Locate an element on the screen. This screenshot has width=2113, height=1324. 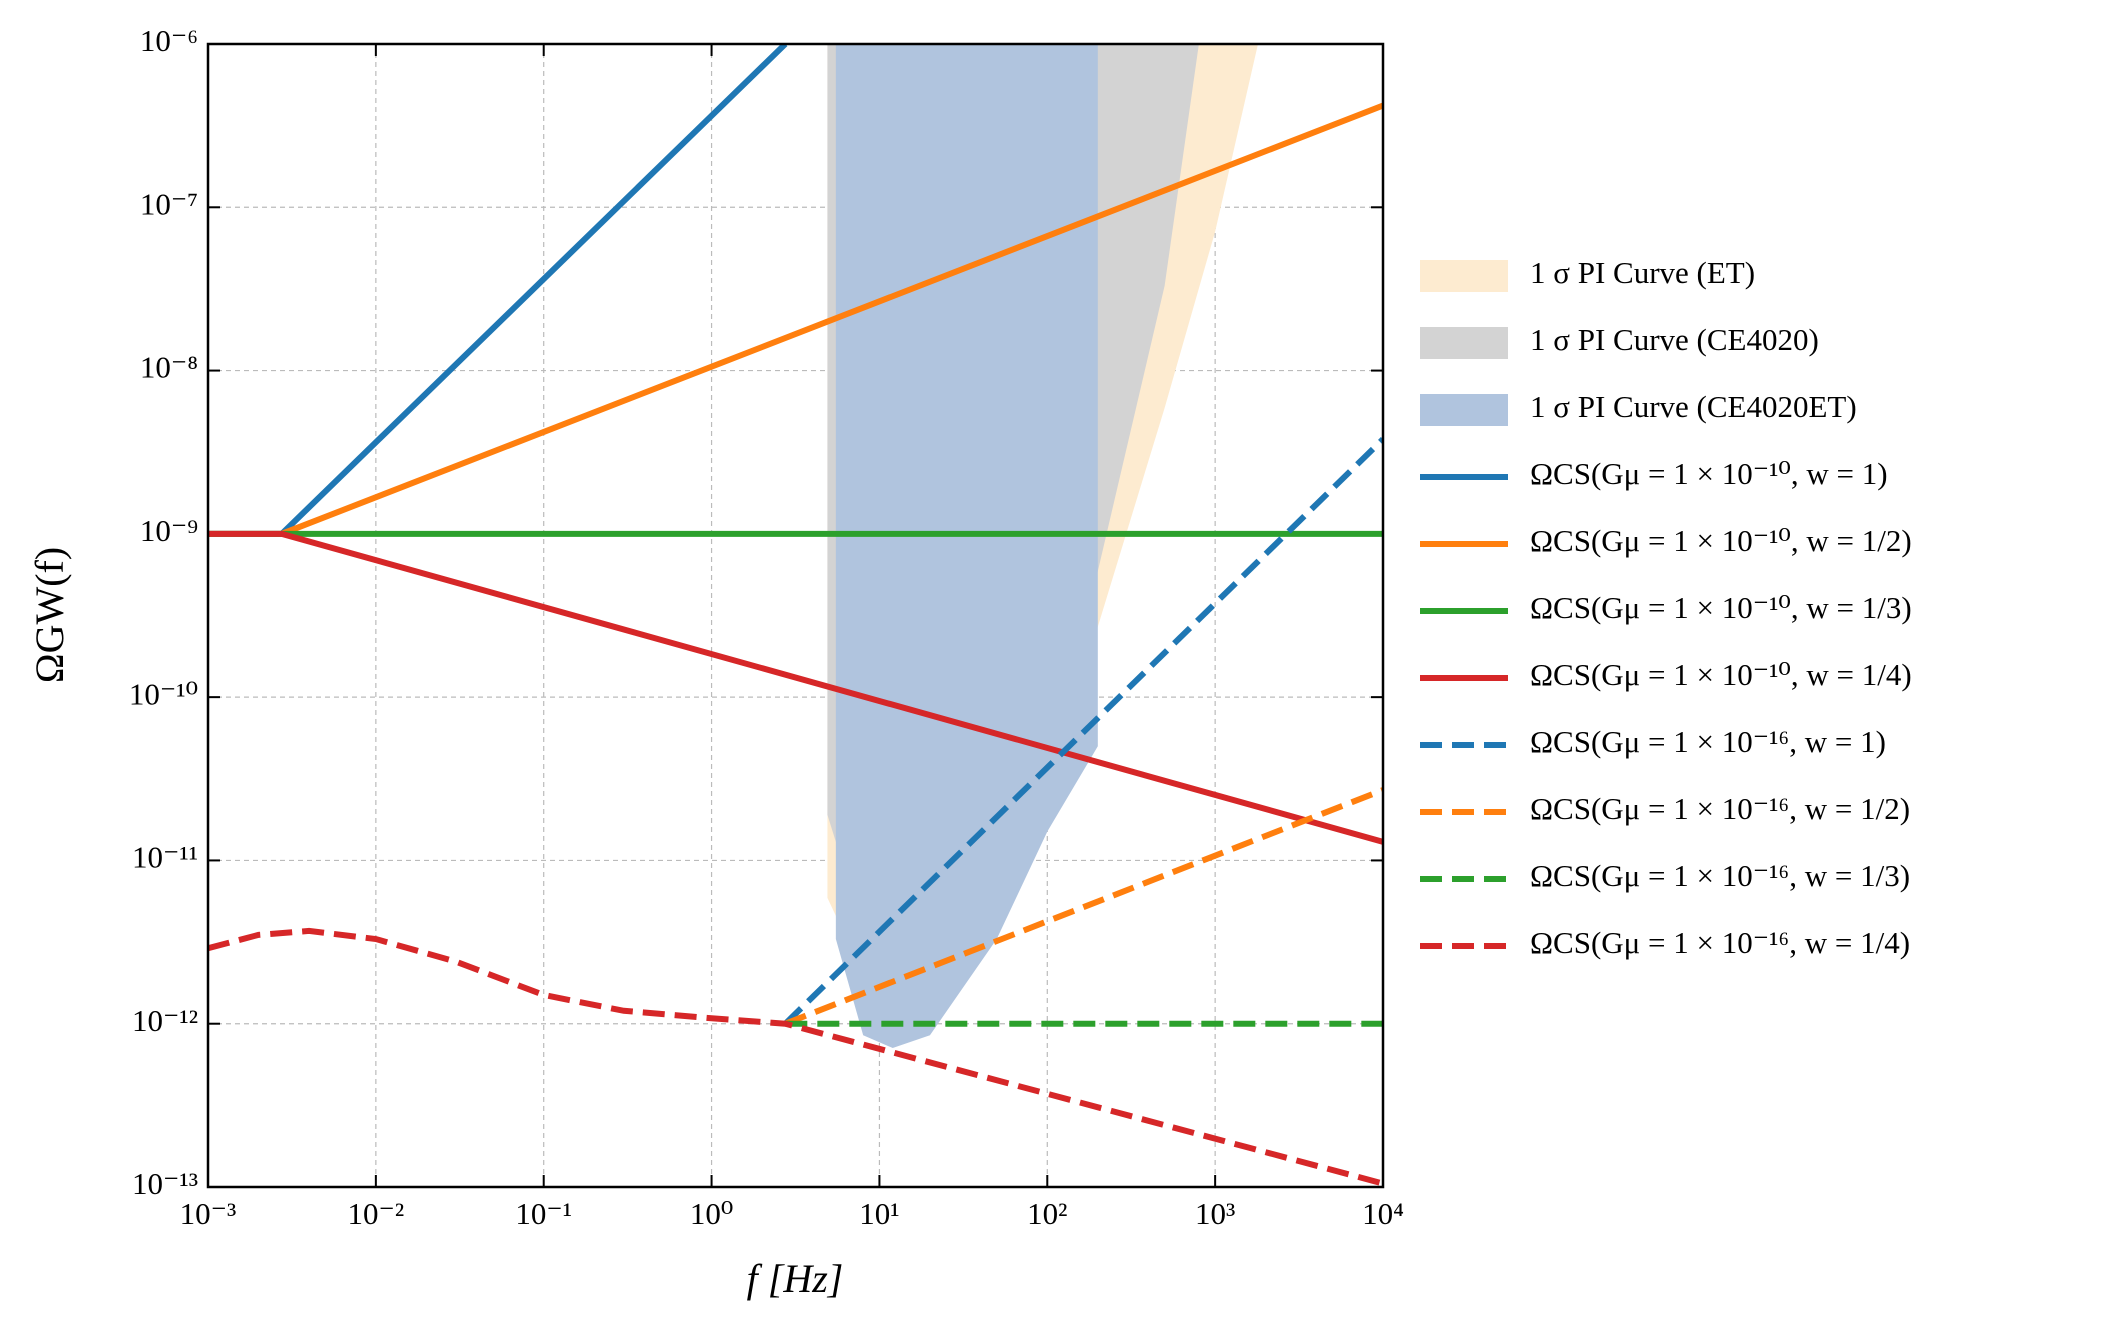
x-tick-label: 10³ is located at coordinates (1215, 1213).